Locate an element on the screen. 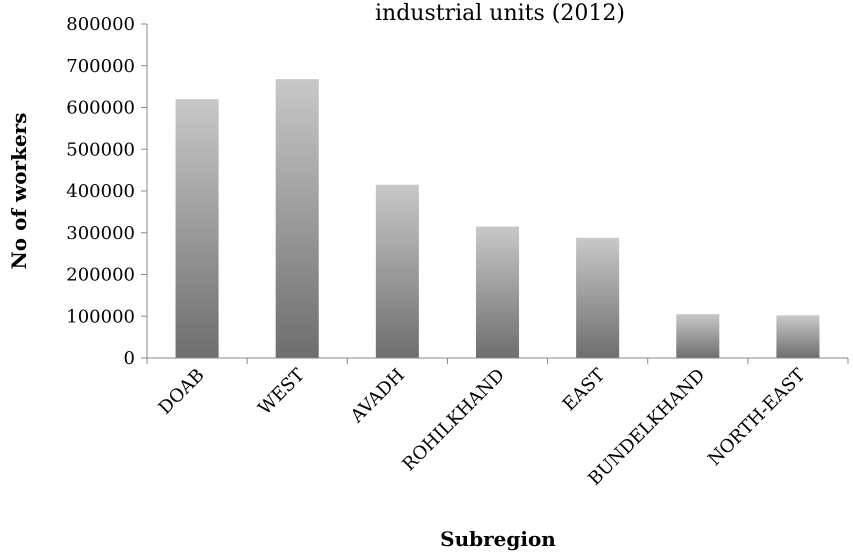  x-tick-label: DOAB is located at coordinates (182, 392).